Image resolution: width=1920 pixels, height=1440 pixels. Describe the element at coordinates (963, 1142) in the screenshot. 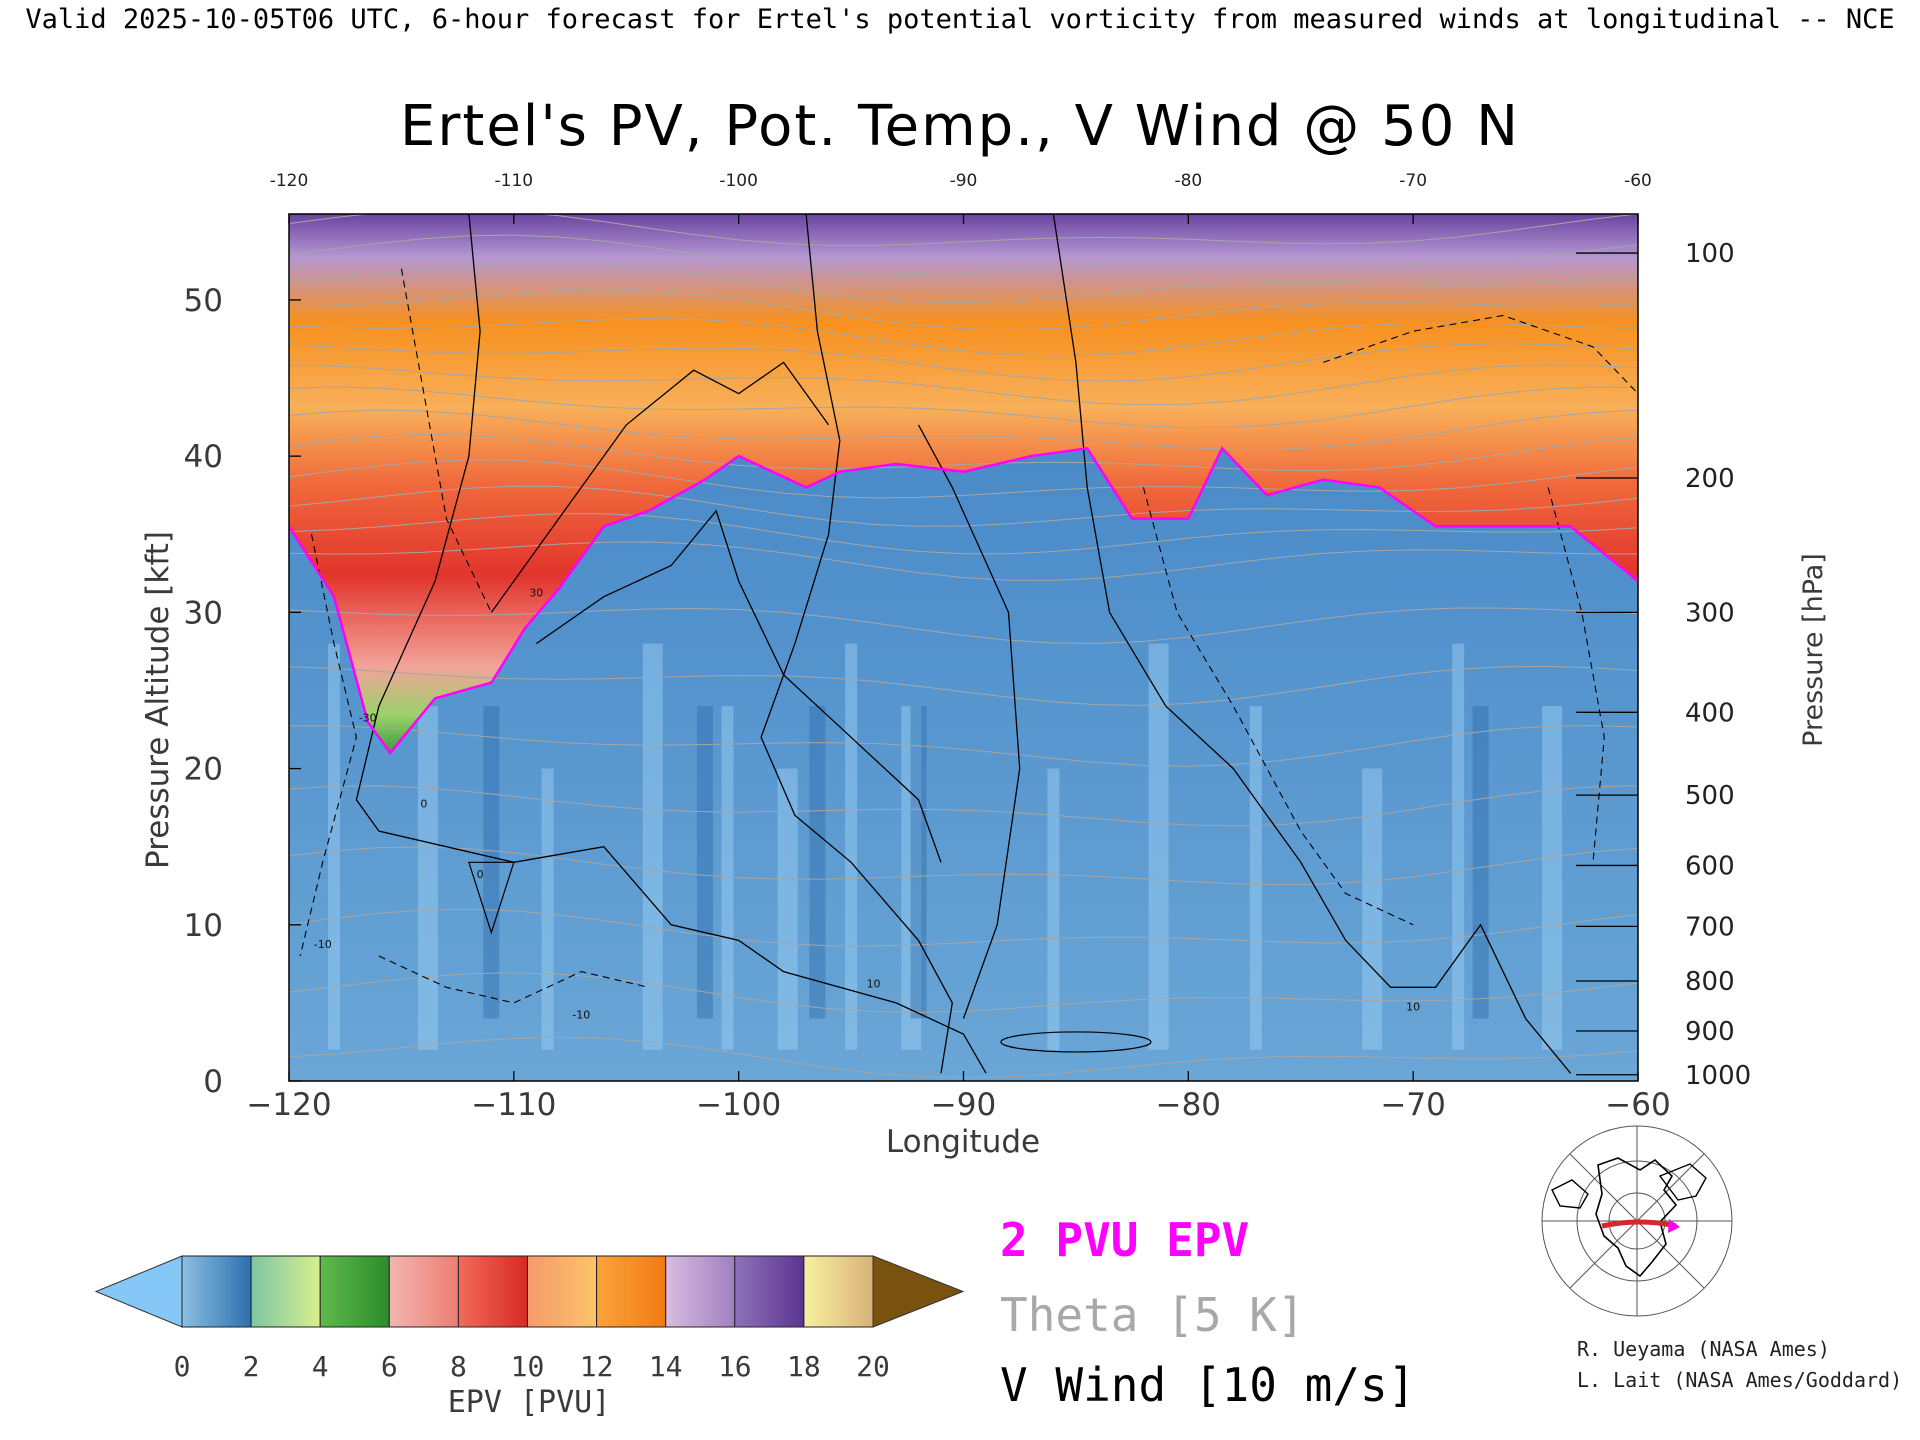

I see `x-axis-label: Longitude` at that location.